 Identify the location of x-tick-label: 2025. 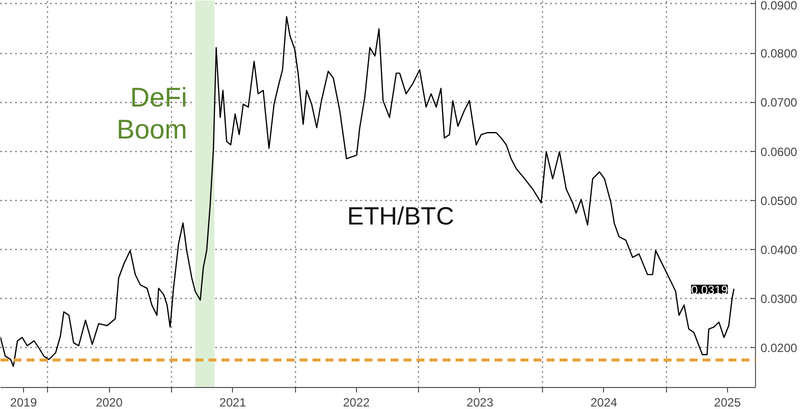
(728, 402).